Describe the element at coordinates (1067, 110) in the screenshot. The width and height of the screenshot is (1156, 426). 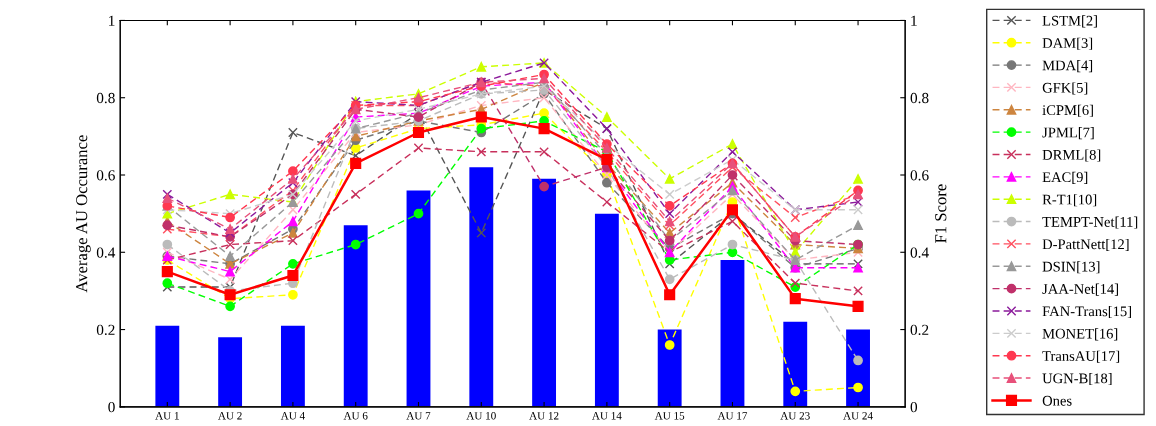
I see `legend-label: iCPM[6]` at that location.